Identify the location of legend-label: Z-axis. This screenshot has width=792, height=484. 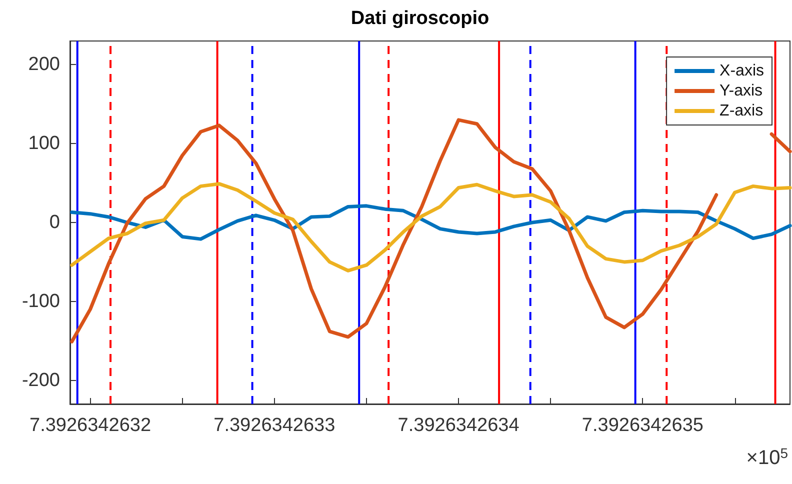
(742, 111).